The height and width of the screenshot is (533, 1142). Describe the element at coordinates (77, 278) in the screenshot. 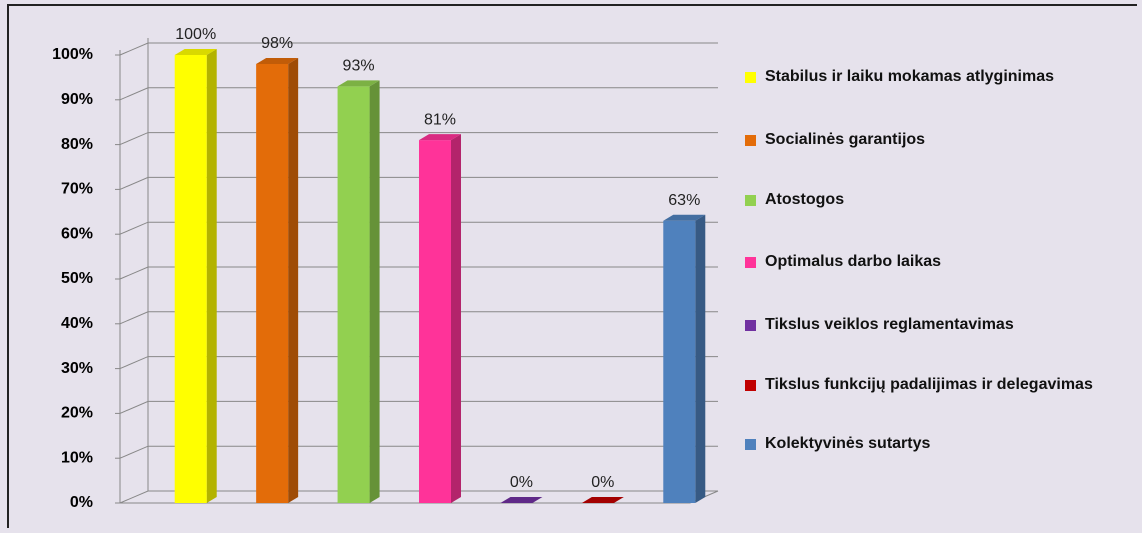

I see `y-tick-label: 50%` at that location.